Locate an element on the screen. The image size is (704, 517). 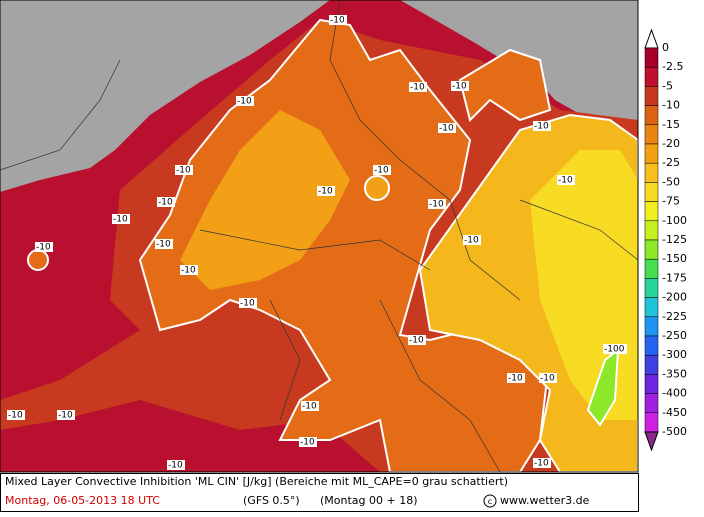
legend-label: -350 is located at coordinates (674, 373).